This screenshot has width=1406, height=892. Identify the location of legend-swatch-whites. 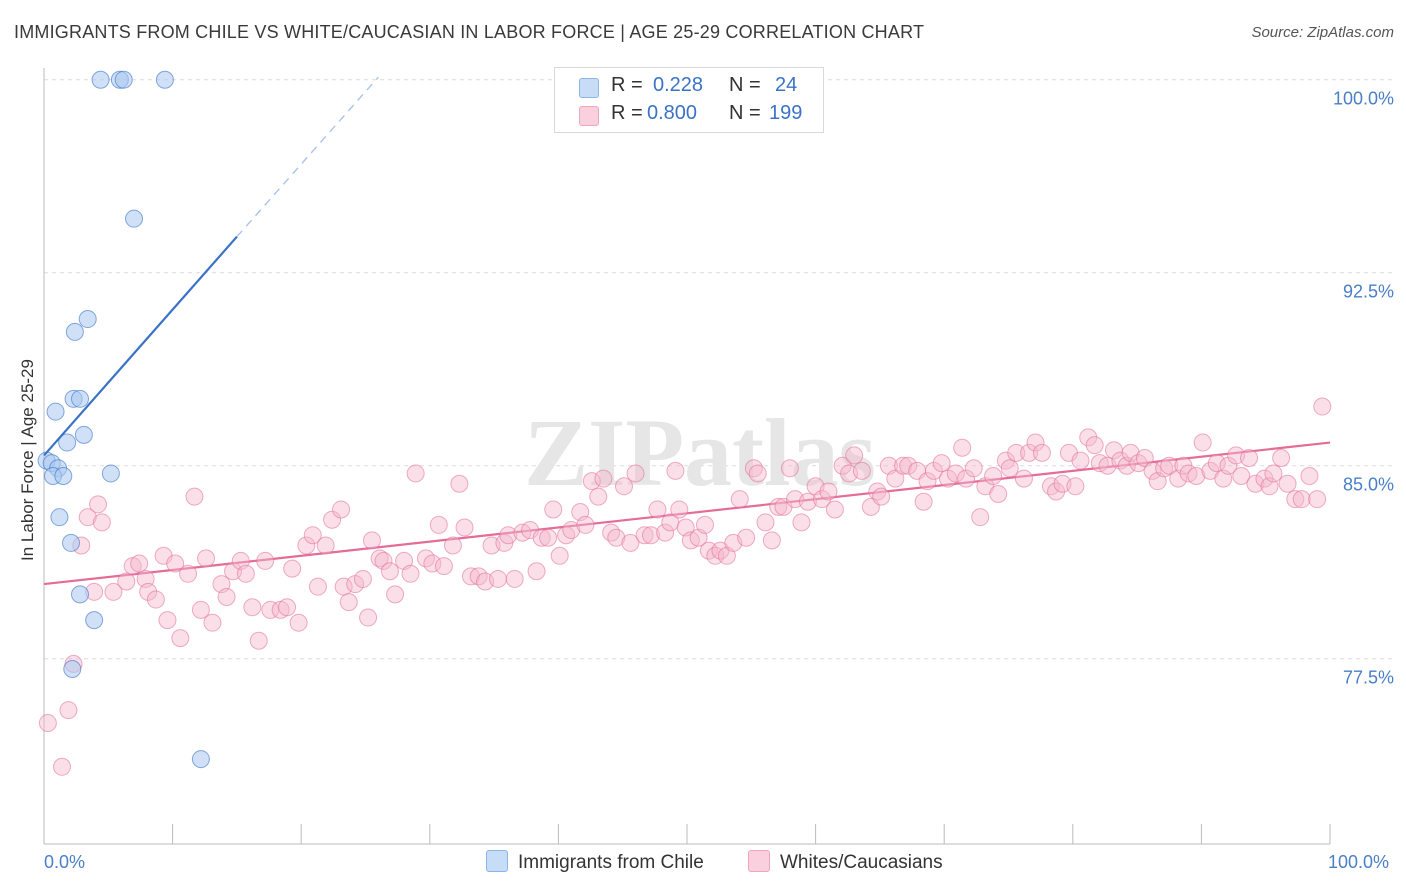
(589, 116).